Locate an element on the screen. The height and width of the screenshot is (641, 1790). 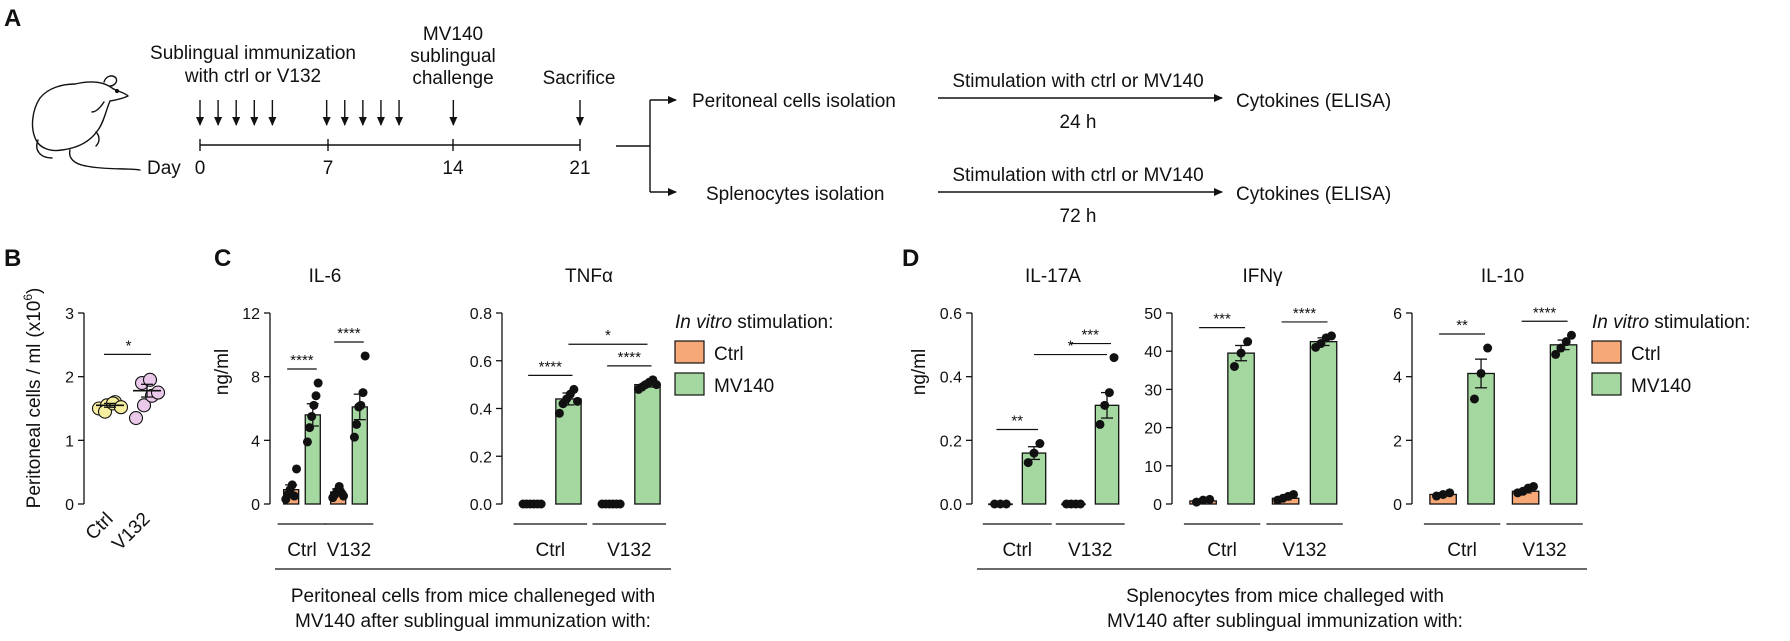
legend-d-title-italic: In vitro is located at coordinates (1620, 322).